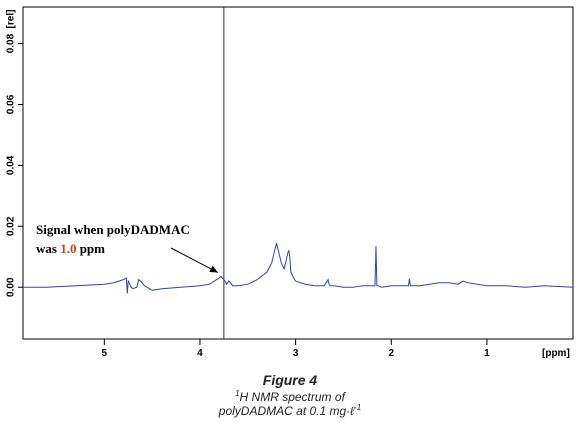  I want to click on annotation-line-1: Signal when polyDADMAC, so click(113, 229).